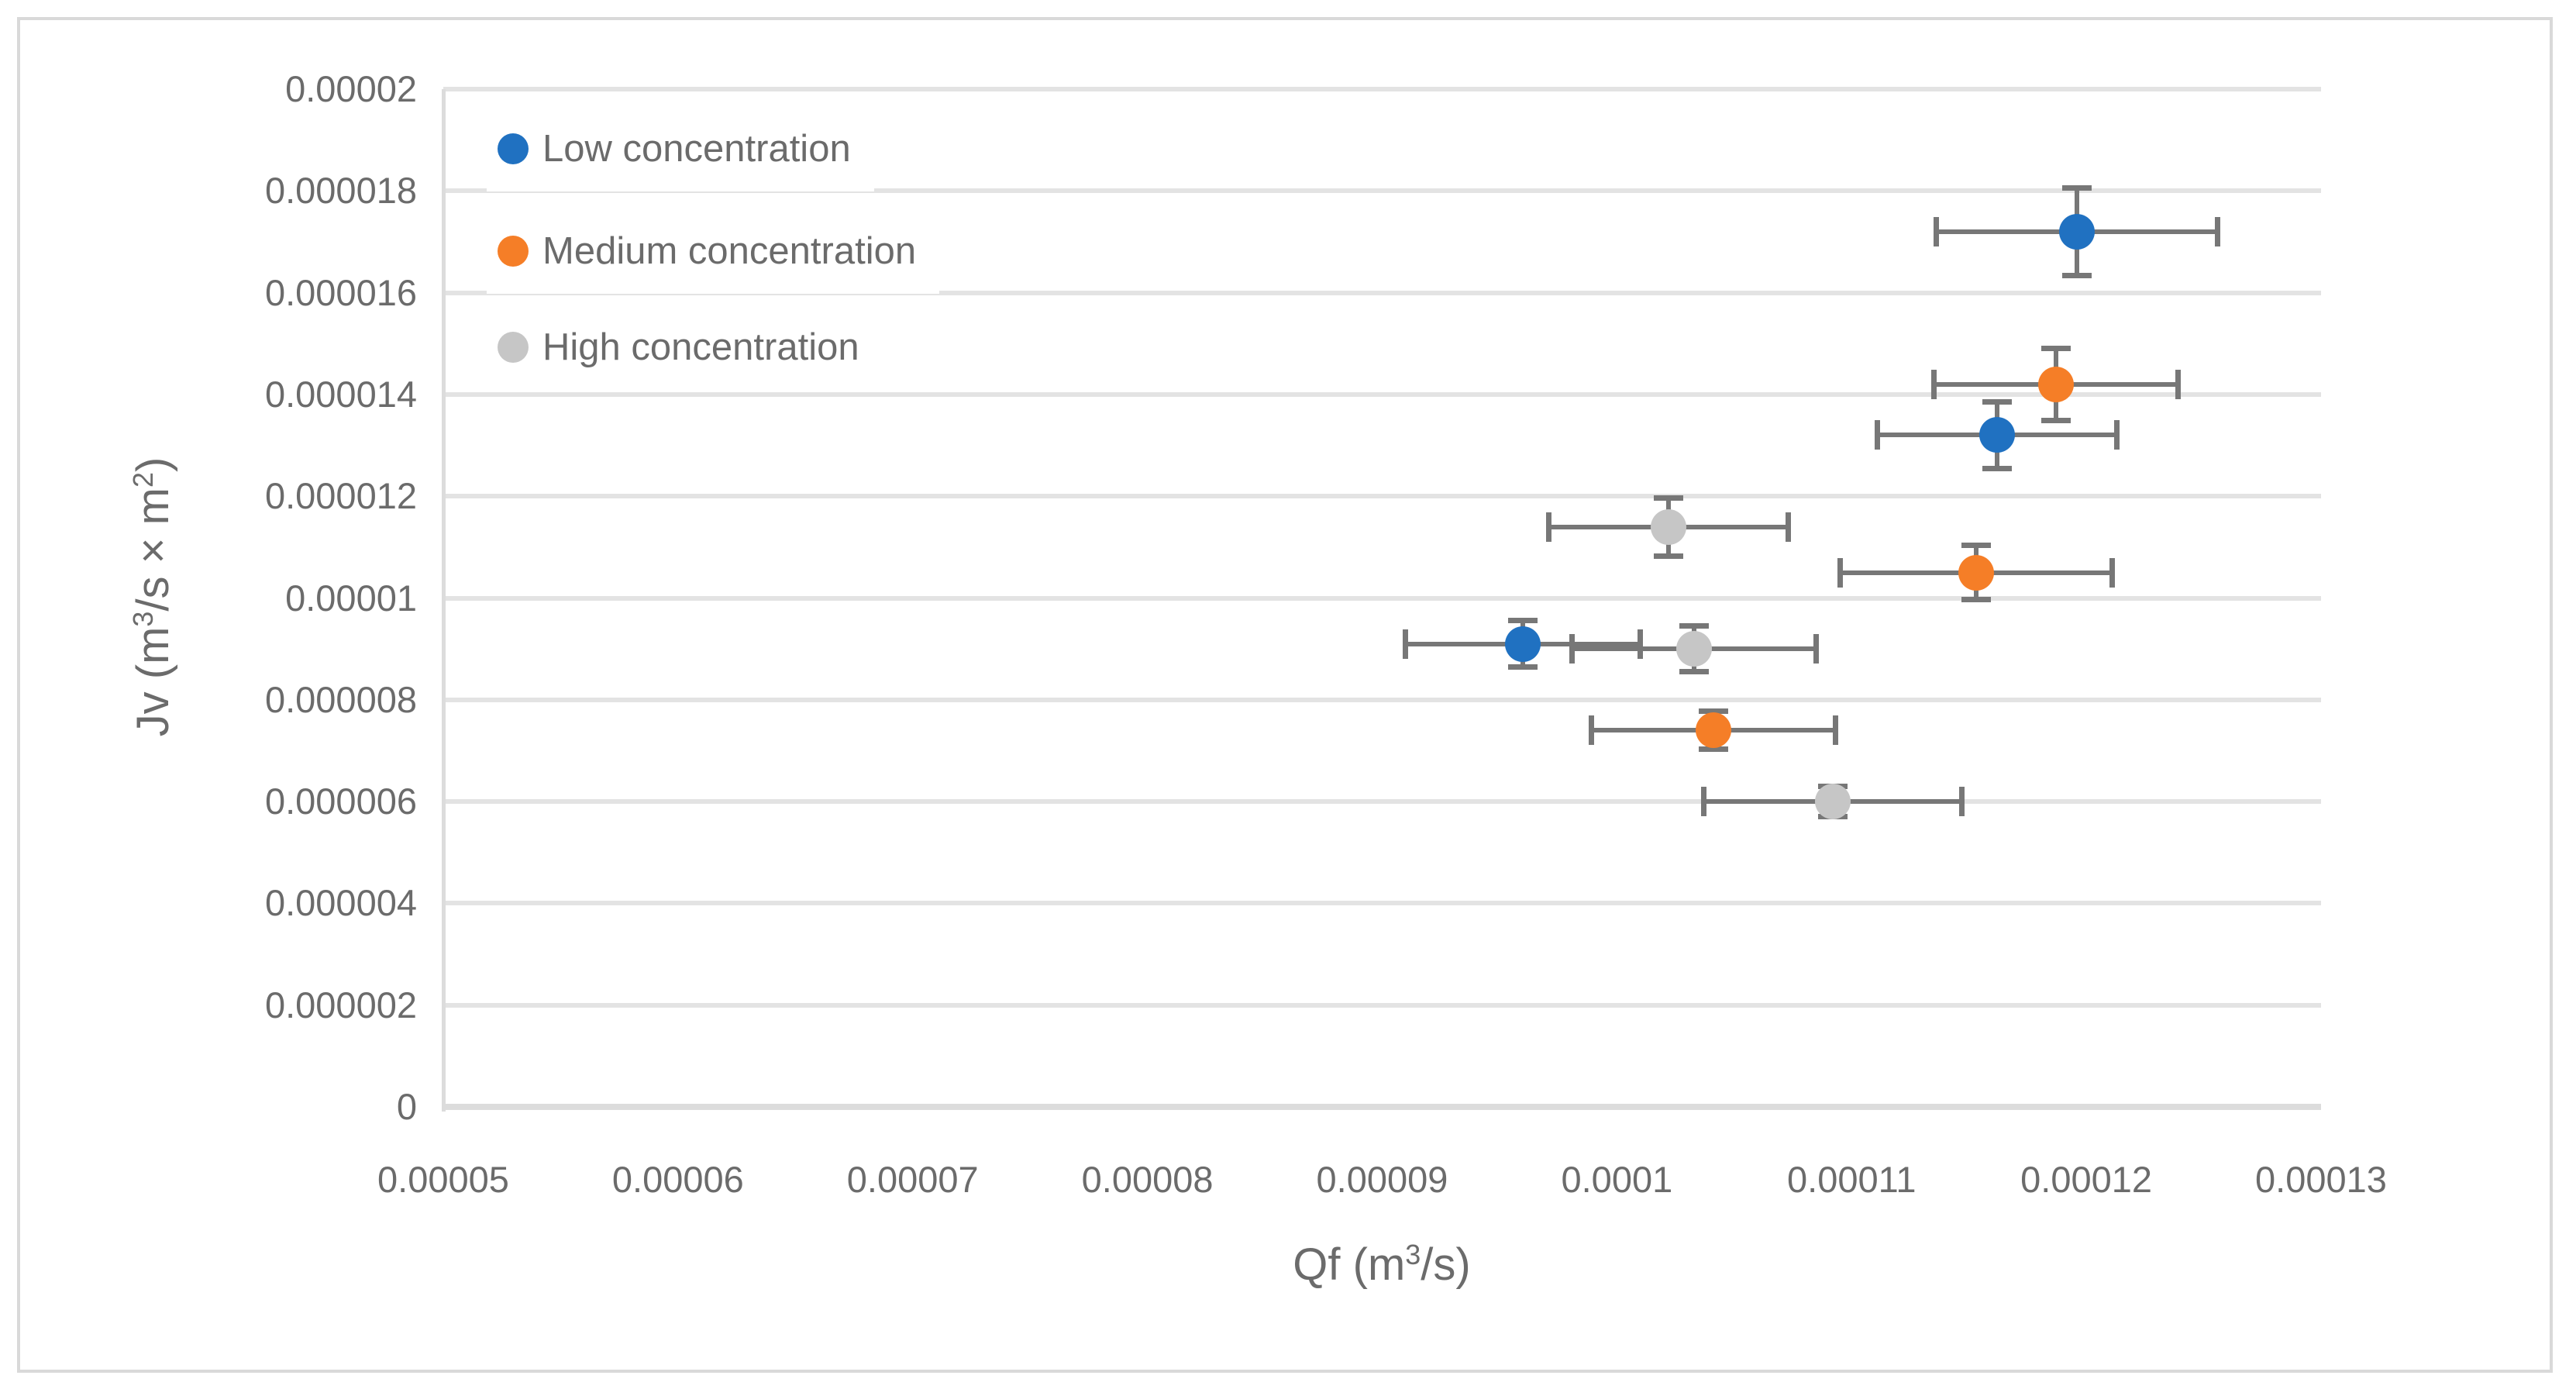 This screenshot has width=2576, height=1396. I want to click on y-tick-label: 0.000002, so click(340, 1004).